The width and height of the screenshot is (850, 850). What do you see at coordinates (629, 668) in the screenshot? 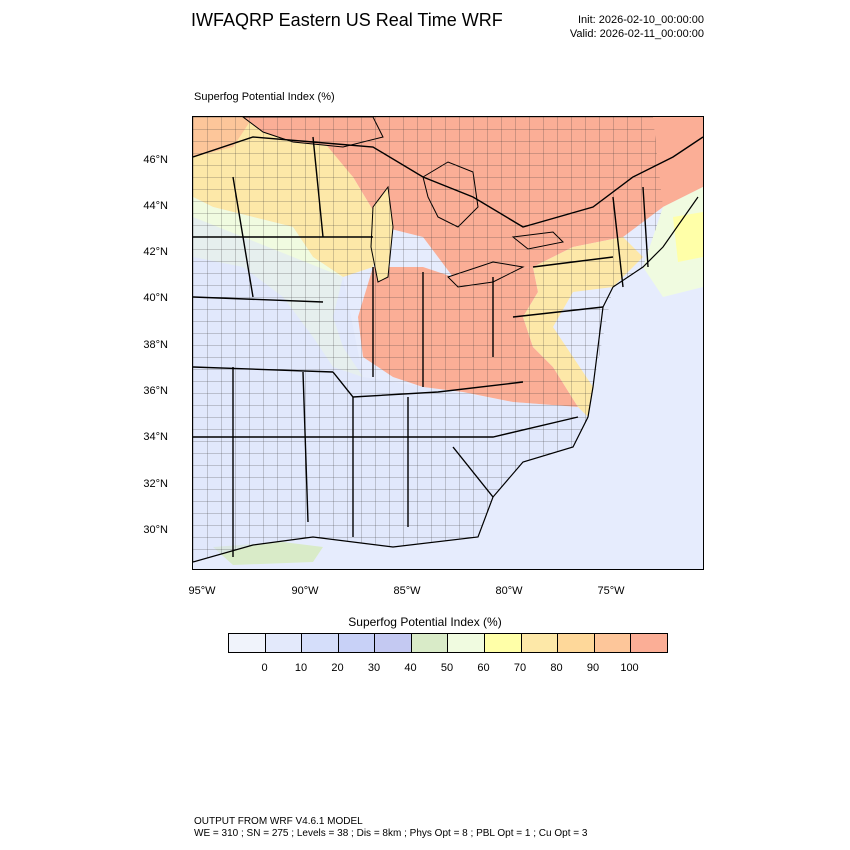
I see `colorbar-label: 100` at bounding box center [629, 668].